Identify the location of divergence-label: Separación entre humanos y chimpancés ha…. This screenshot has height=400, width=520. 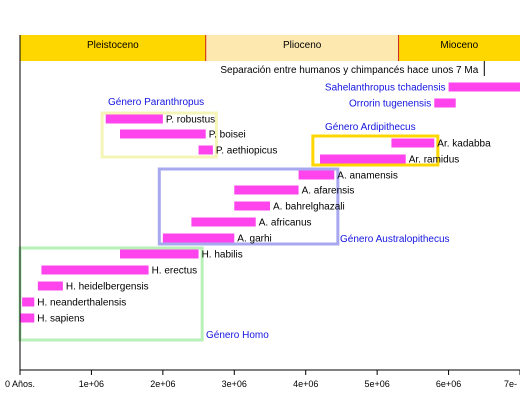
(349, 70).